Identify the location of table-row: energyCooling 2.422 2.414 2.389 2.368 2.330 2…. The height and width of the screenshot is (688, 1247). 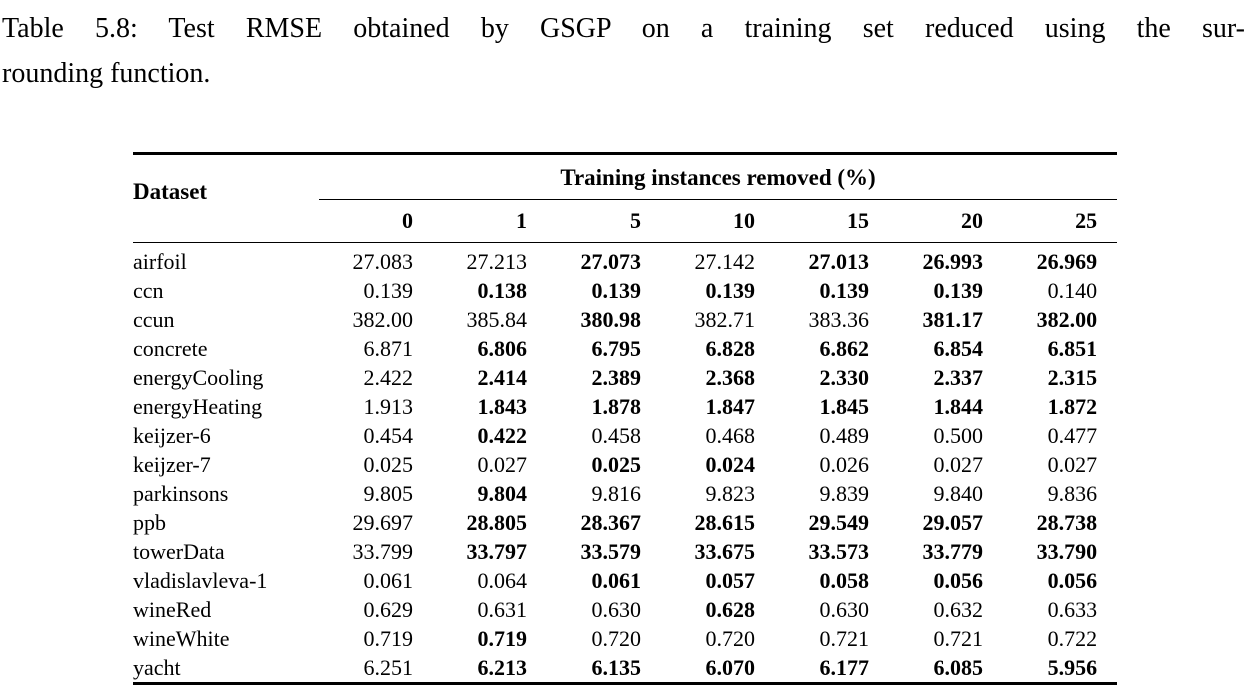
(625, 377).